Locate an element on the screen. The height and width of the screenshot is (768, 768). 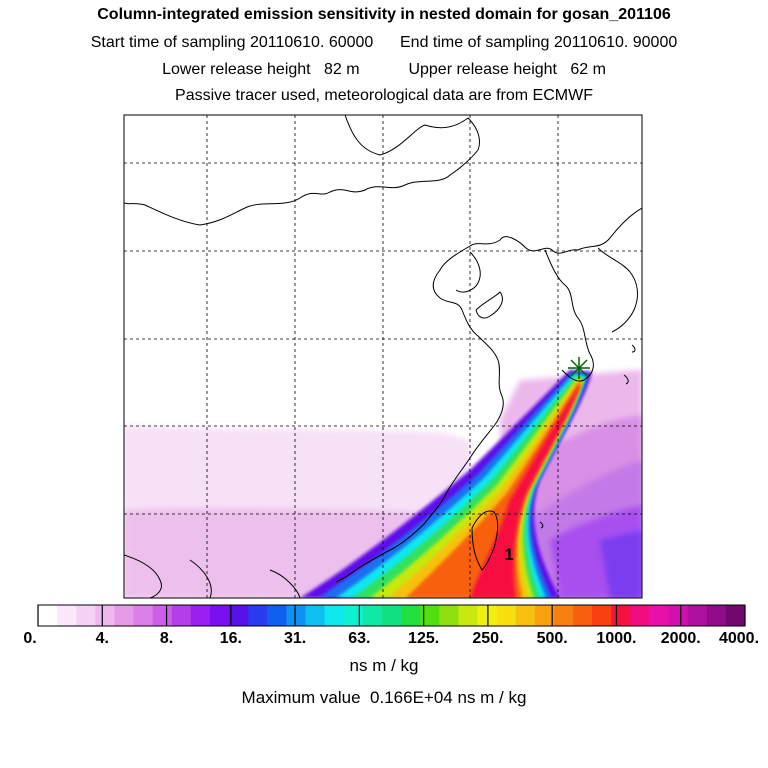
colorbar-units: ns m / kg is located at coordinates (384, 665).